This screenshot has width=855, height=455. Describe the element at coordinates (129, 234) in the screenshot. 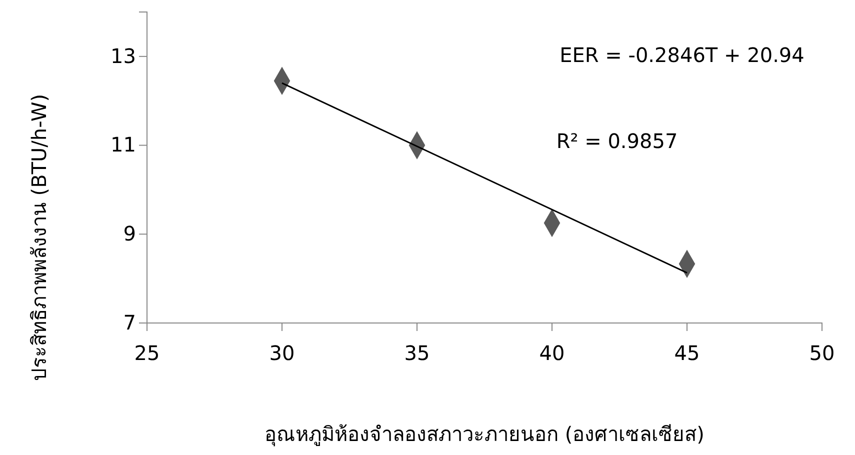

I see `y-tick-label: 9` at that location.